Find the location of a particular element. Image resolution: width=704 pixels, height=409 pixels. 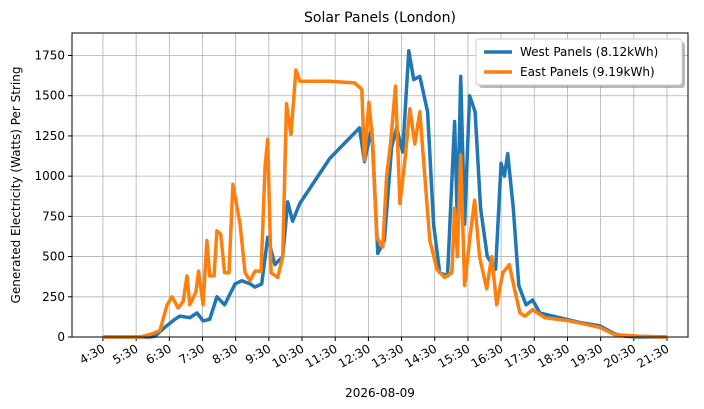

x-tick-label: 16:30 is located at coordinates (487, 355).